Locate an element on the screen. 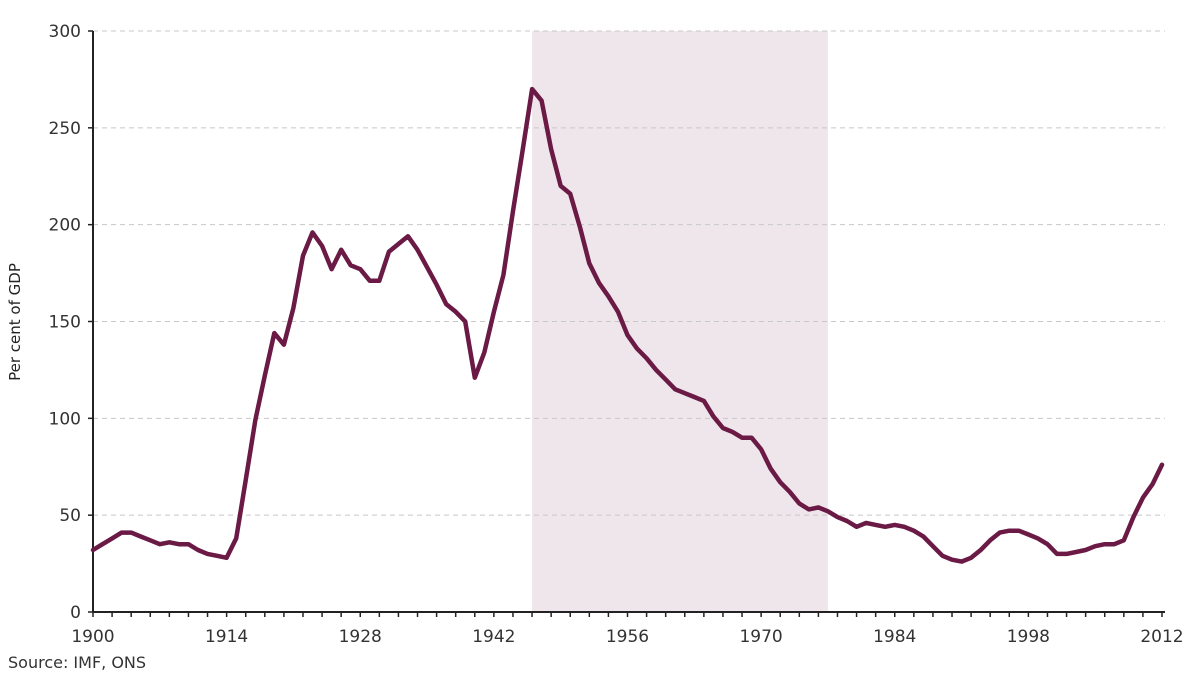 The width and height of the screenshot is (1200, 681). x-tick-label: 1998 is located at coordinates (1028, 637).